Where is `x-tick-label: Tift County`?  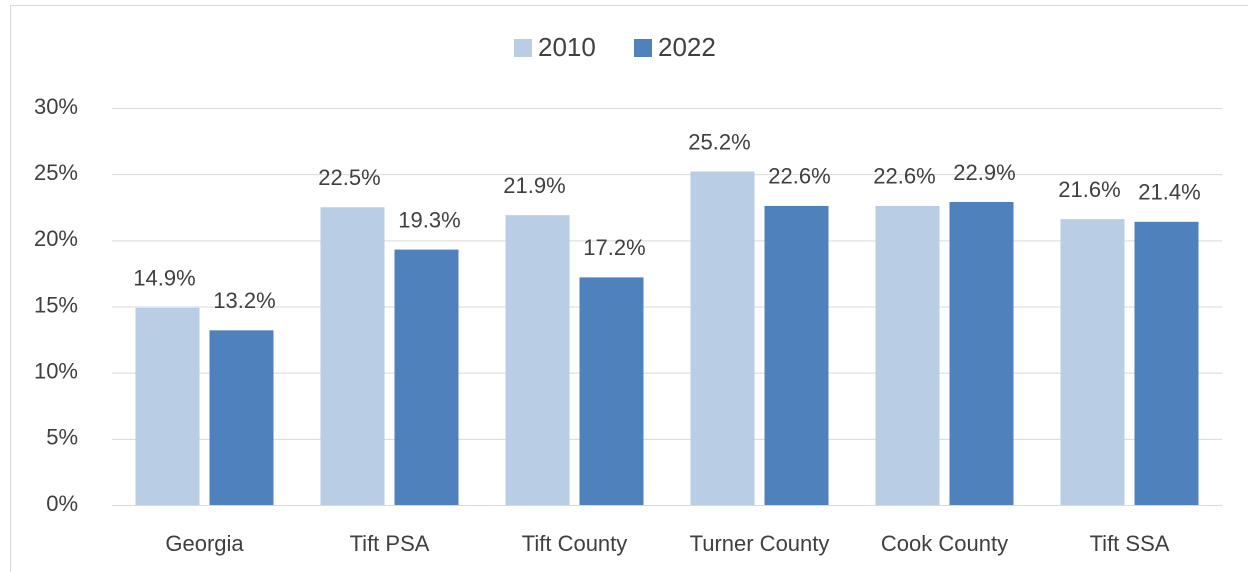
x-tick-label: Tift County is located at coordinates (575, 543).